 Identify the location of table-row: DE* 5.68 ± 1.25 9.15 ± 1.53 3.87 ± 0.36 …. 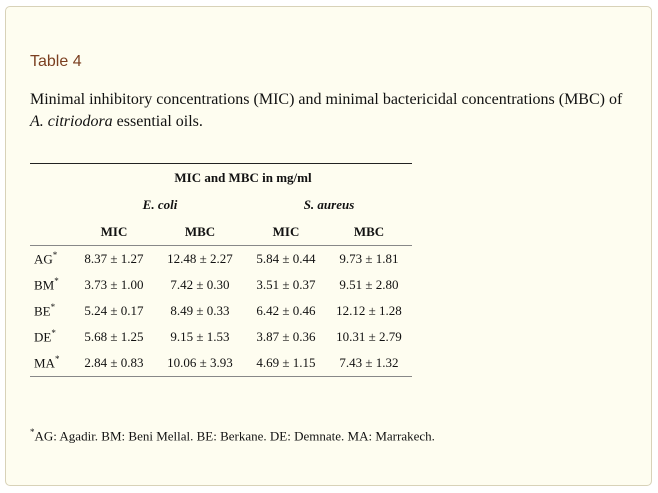
(221, 337).